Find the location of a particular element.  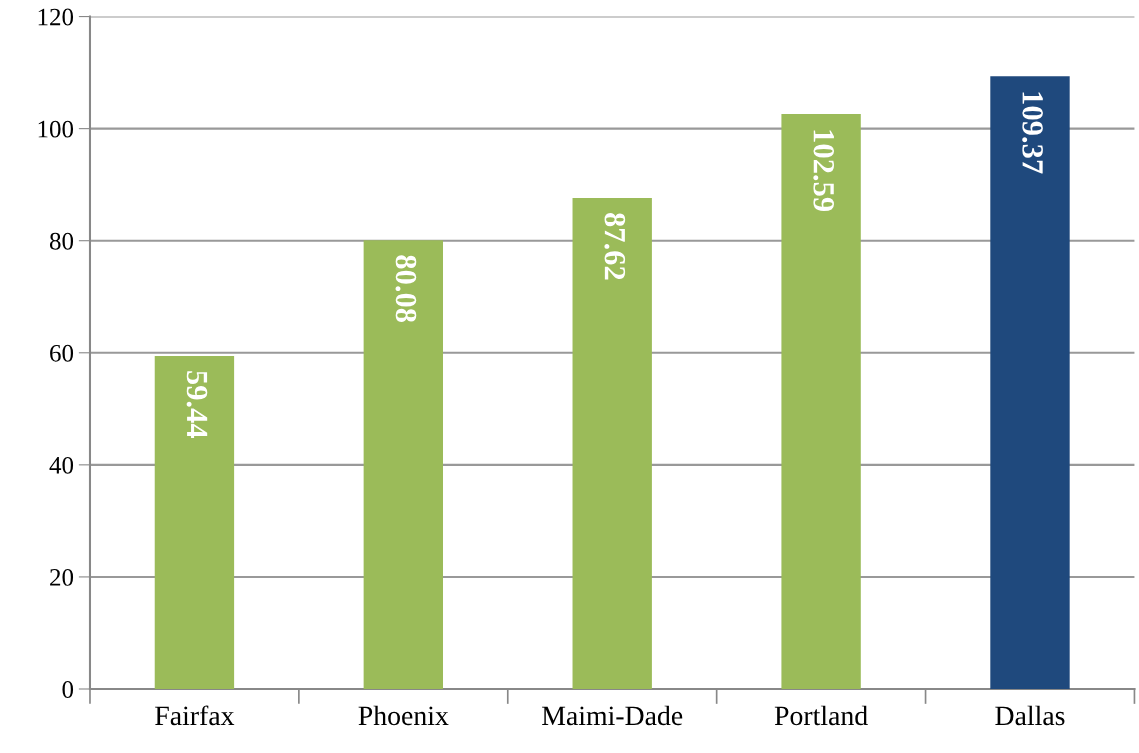

x-tick-label: Maimi-Dade is located at coordinates (612, 715).